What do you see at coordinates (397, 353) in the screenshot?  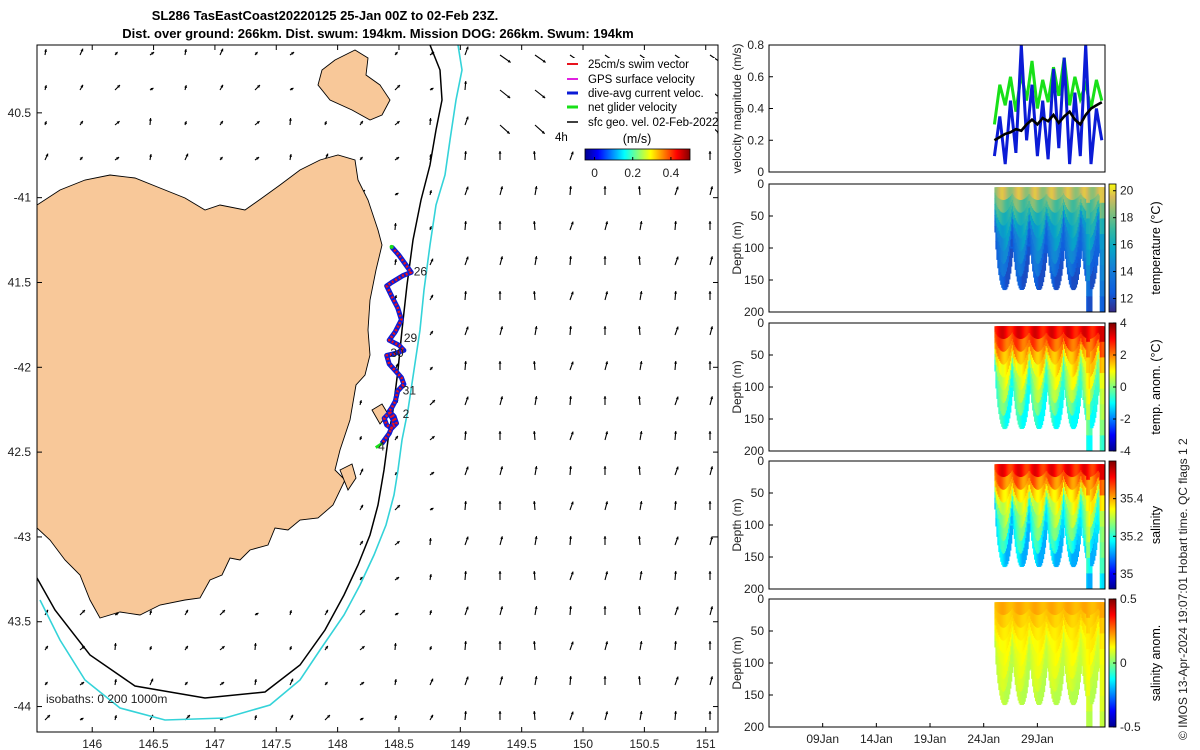 I see `day-label: 30` at bounding box center [397, 353].